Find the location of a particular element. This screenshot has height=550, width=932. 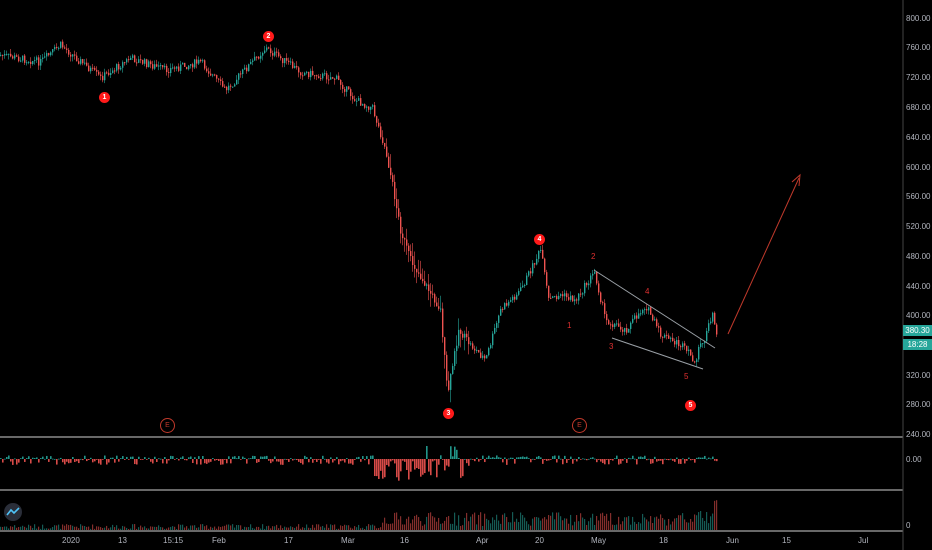

tradingview-logo-icon is located at coordinates (13, 512).